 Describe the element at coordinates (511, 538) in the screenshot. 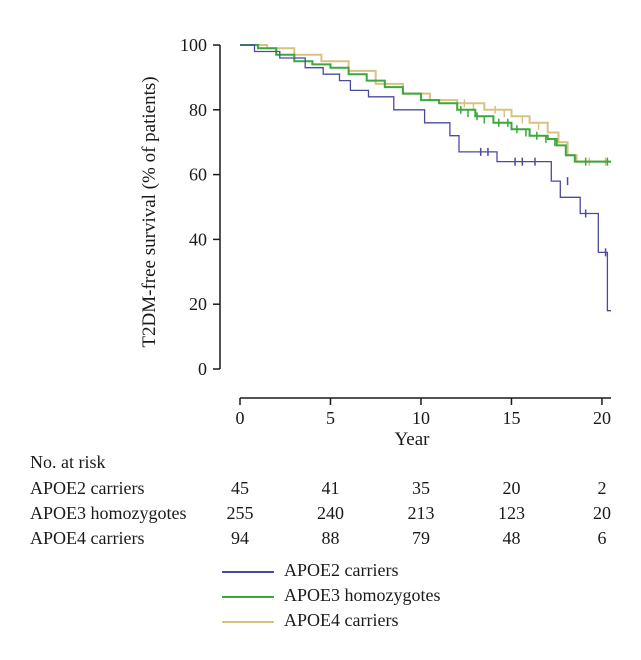

I see `risk-value: 48` at that location.